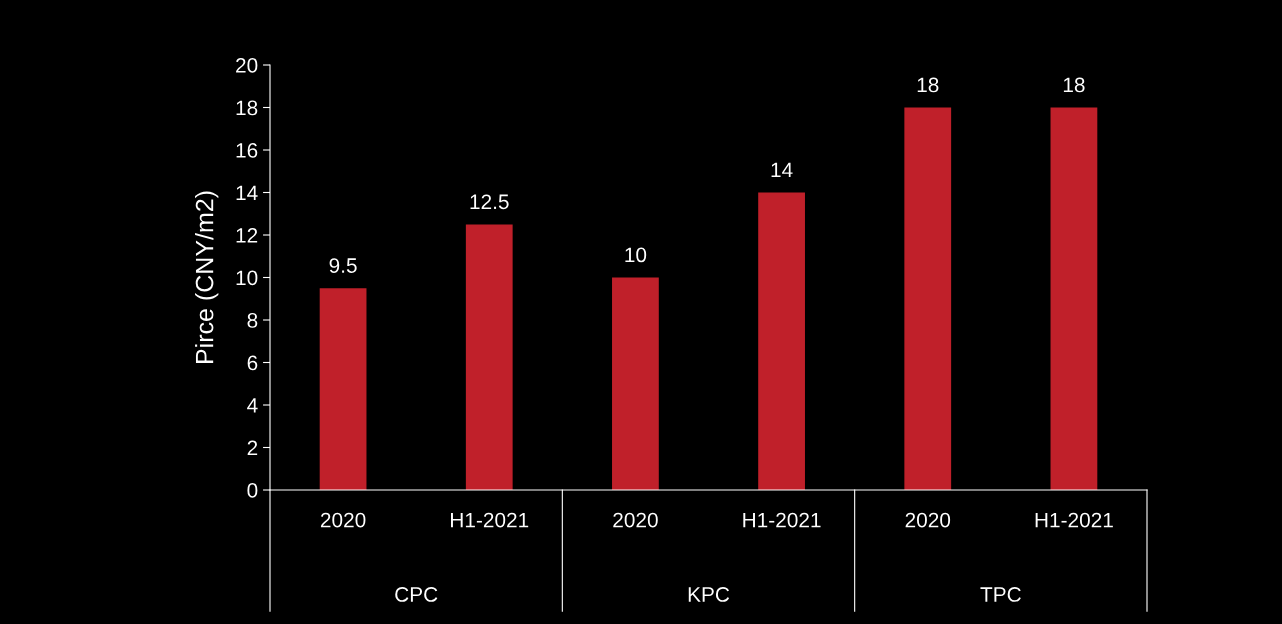  I want to click on y-tick-label: 4, so click(252, 405).